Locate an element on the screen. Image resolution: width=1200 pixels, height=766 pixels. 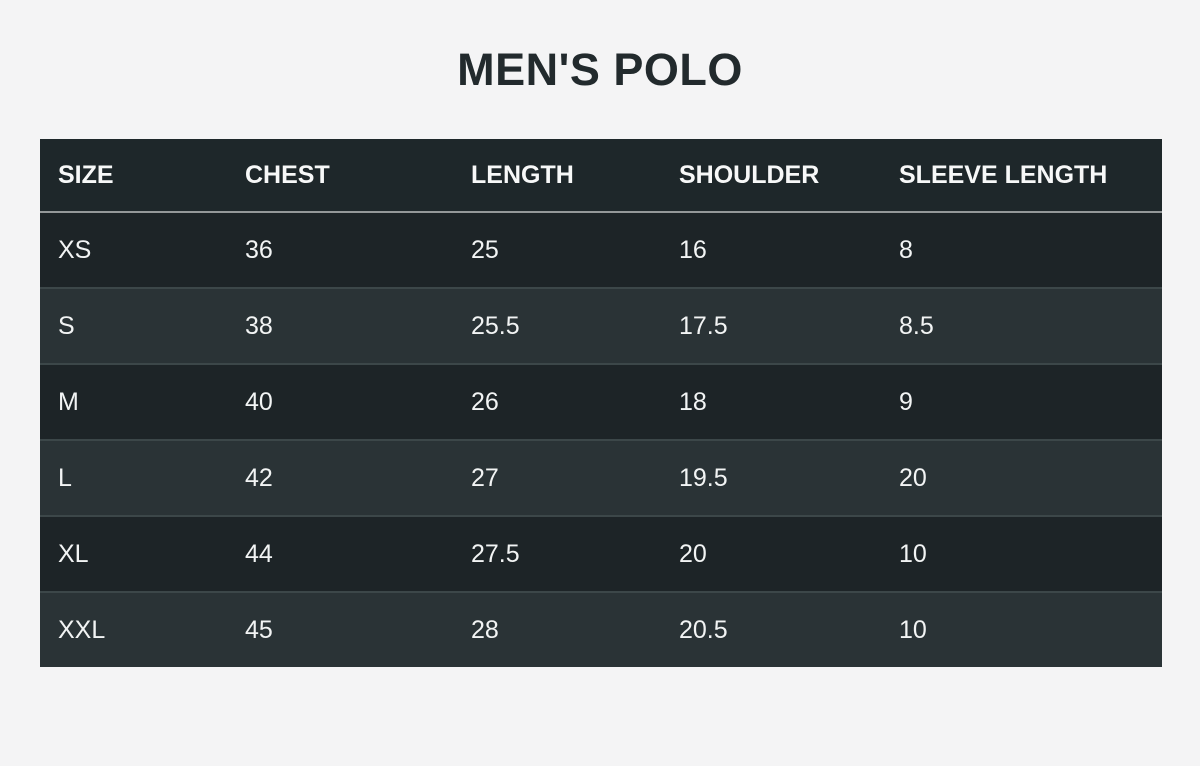
column-header-chest: CHEST is located at coordinates (340, 176).